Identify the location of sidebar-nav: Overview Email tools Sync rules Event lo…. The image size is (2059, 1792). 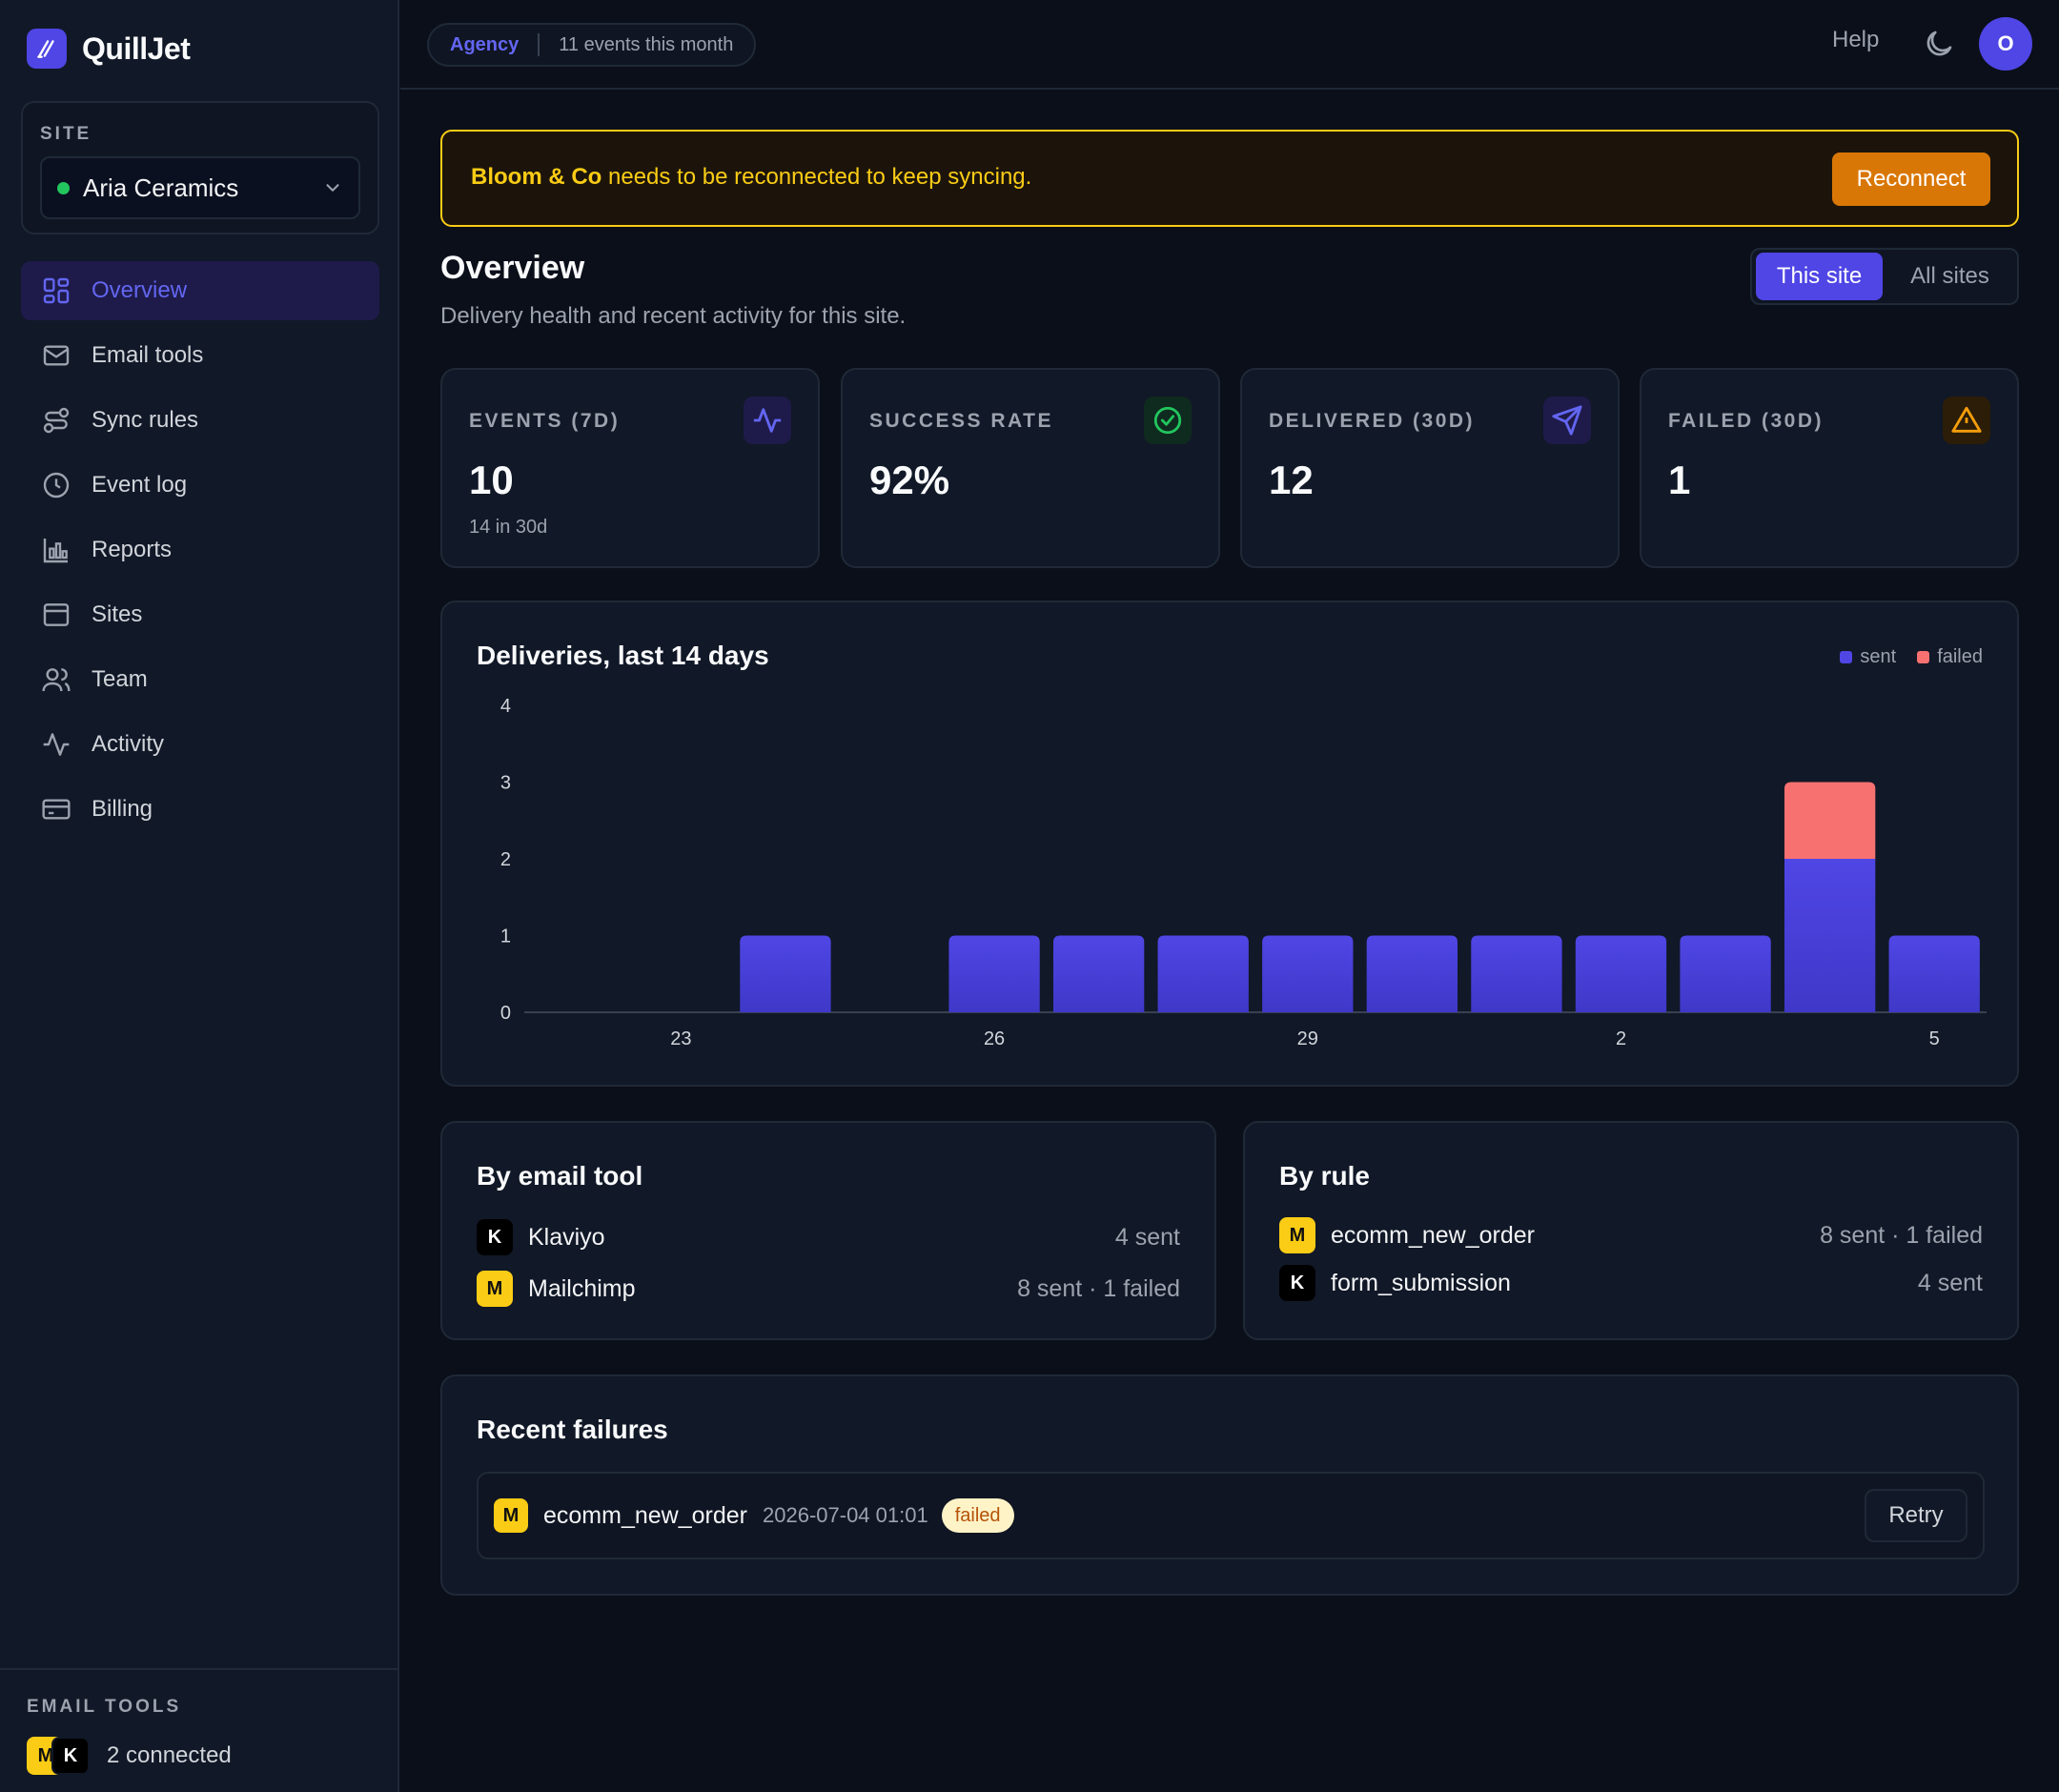
(200, 553).